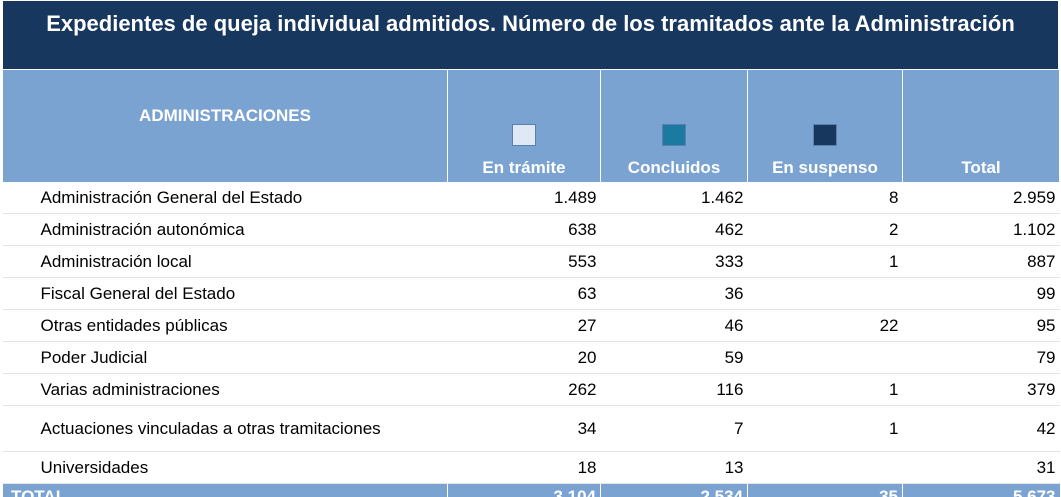  Describe the element at coordinates (225, 467) in the screenshot. I see `row-label: Universidades` at that location.